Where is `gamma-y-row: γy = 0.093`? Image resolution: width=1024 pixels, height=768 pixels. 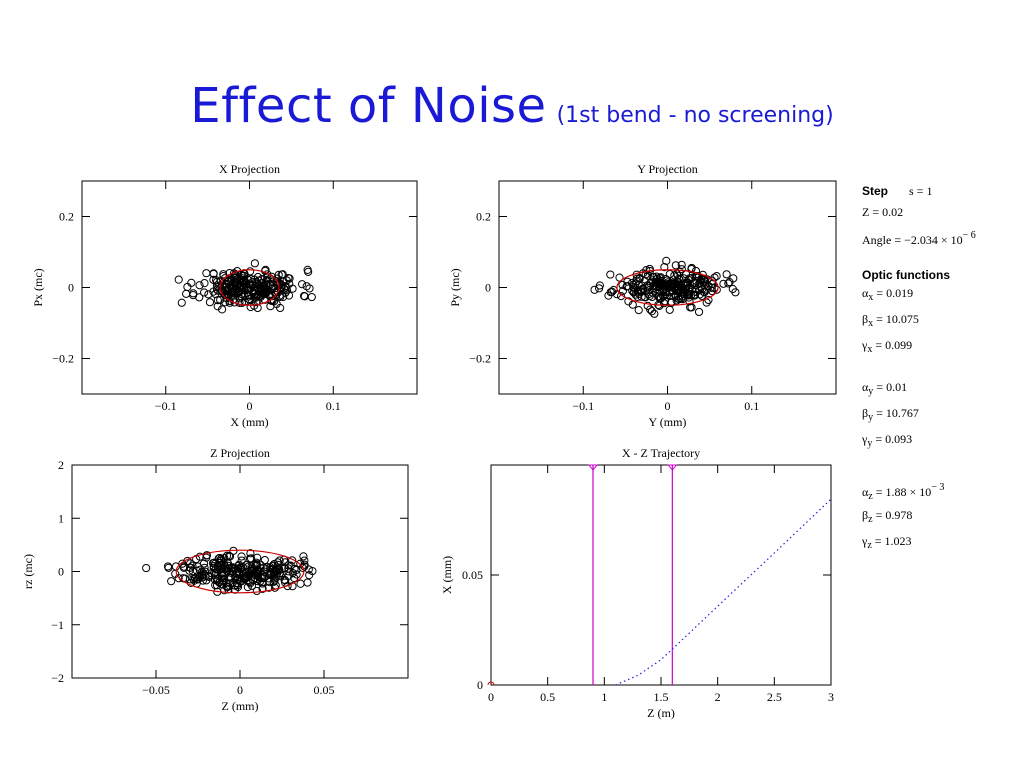 gamma-y-row: γy = 0.093 is located at coordinates (887, 440).